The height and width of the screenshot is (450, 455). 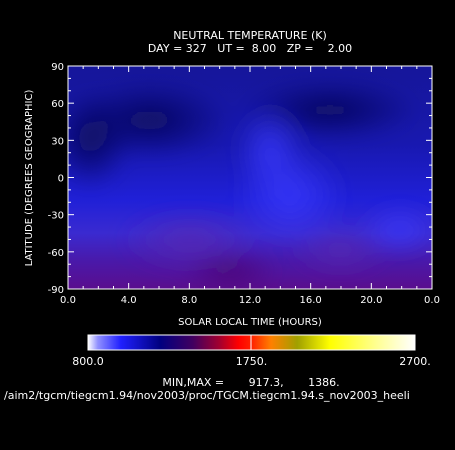 What do you see at coordinates (88, 361) in the screenshot?
I see `colorbar-label: 800.0` at bounding box center [88, 361].